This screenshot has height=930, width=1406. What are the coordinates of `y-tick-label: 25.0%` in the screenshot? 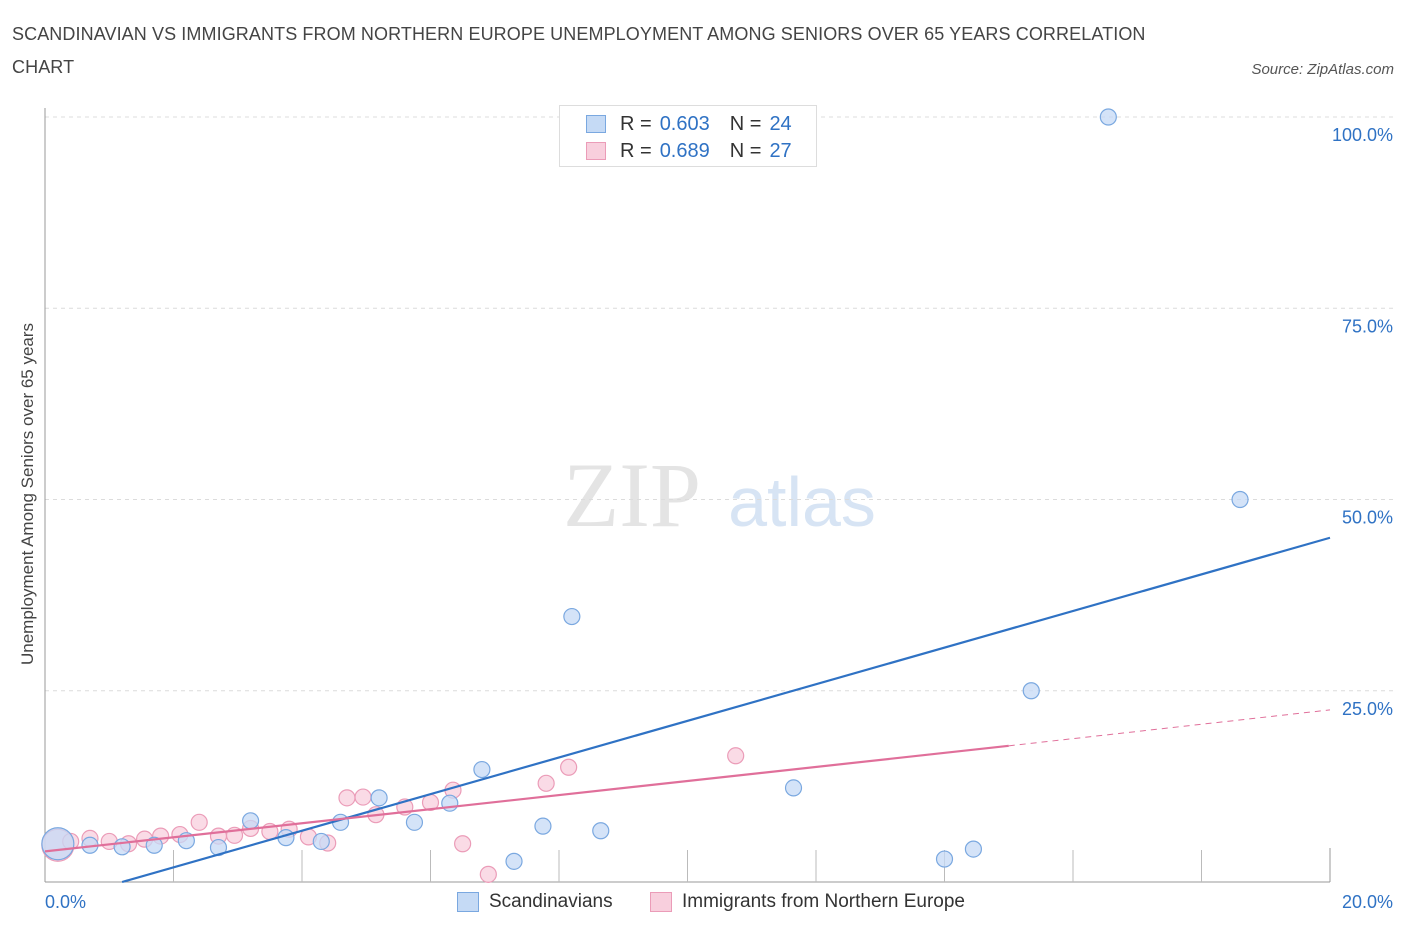 It's located at (1367, 709).